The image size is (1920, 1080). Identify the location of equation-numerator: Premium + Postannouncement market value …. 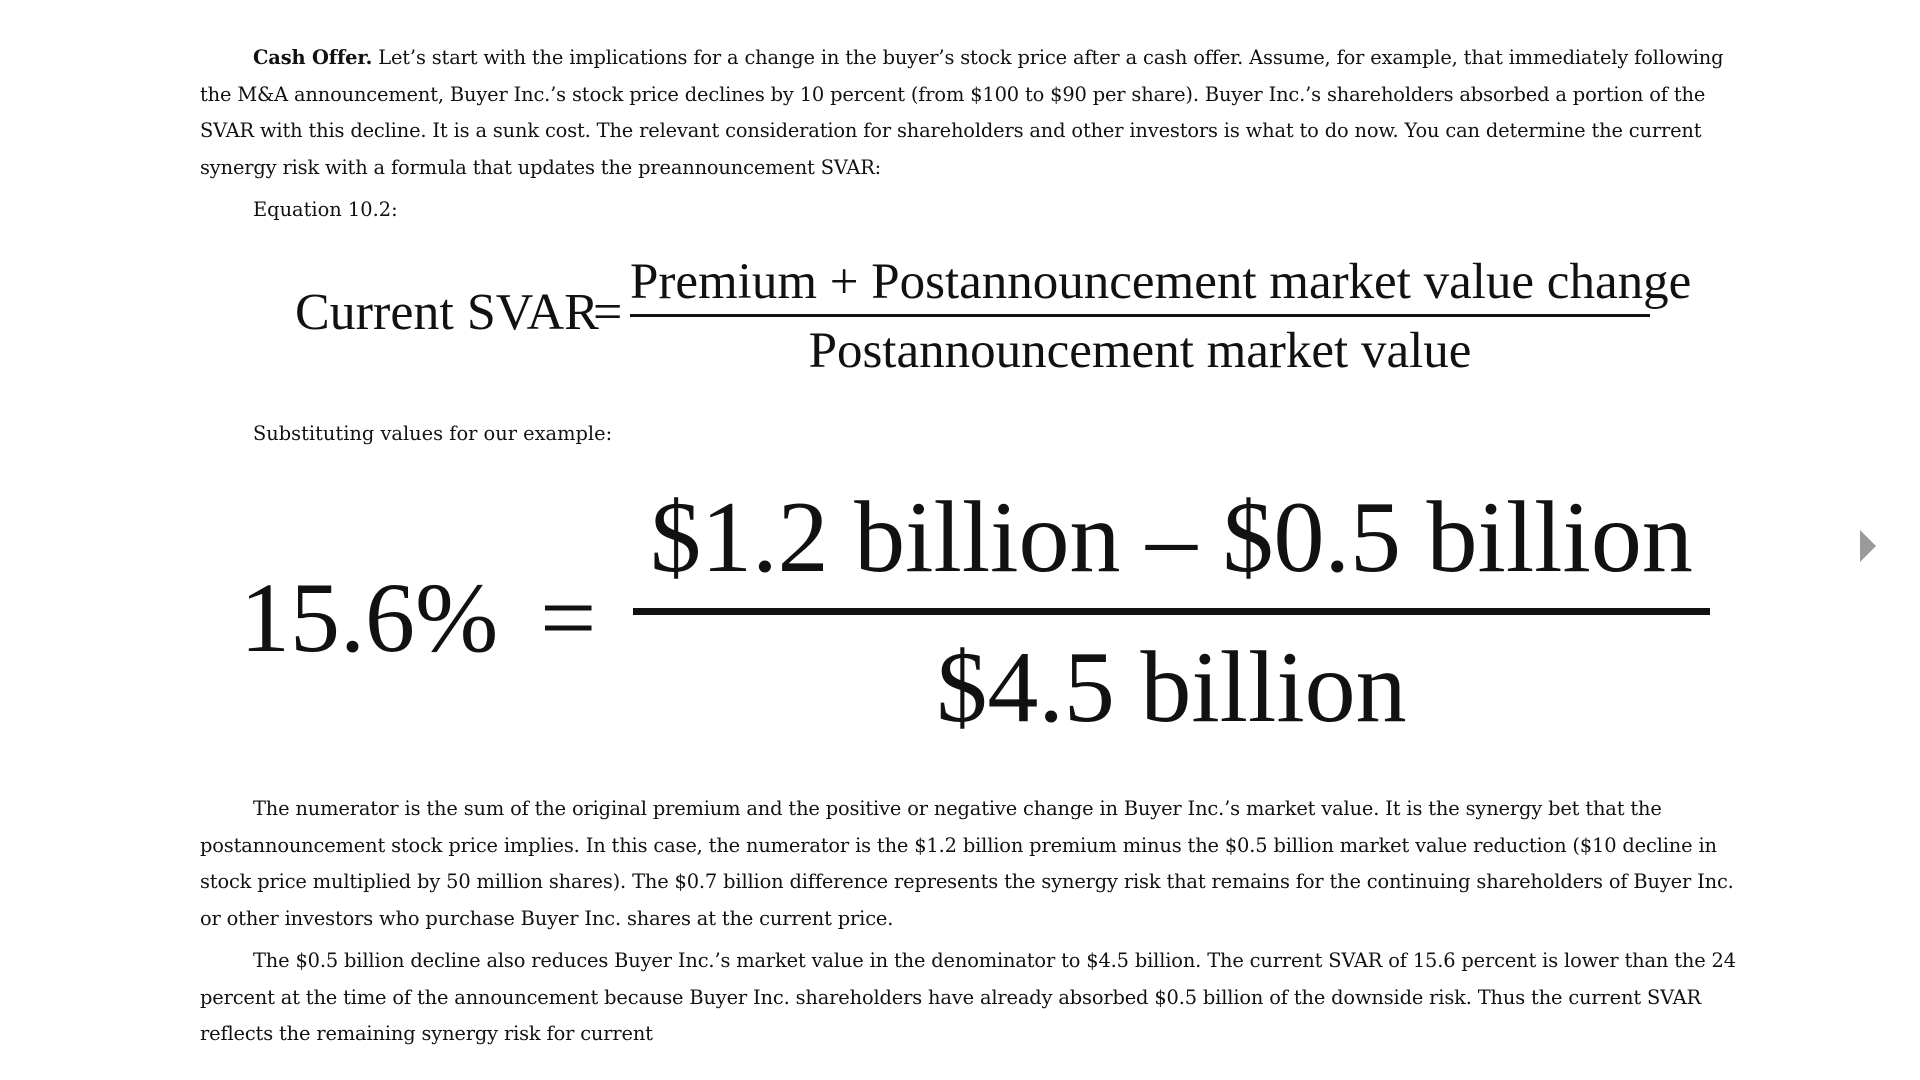
(1161, 282).